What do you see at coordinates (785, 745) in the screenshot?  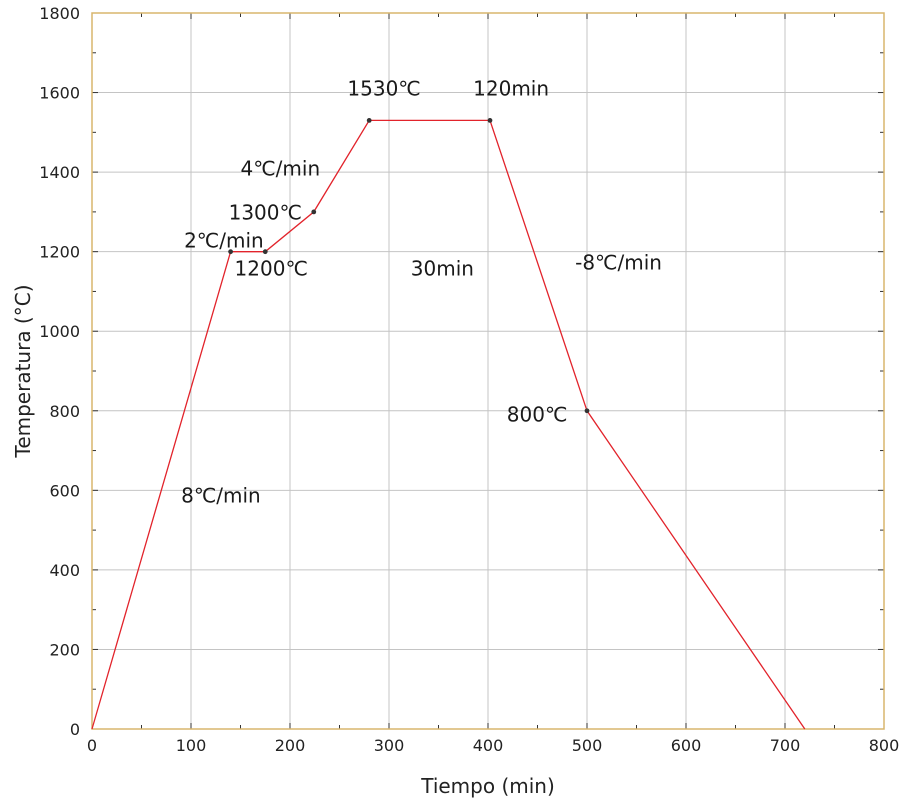 I see `x-tick-label: 700` at bounding box center [785, 745].